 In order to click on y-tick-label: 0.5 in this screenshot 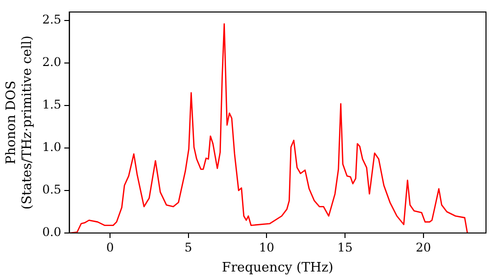, I will do `click(52, 189)`.